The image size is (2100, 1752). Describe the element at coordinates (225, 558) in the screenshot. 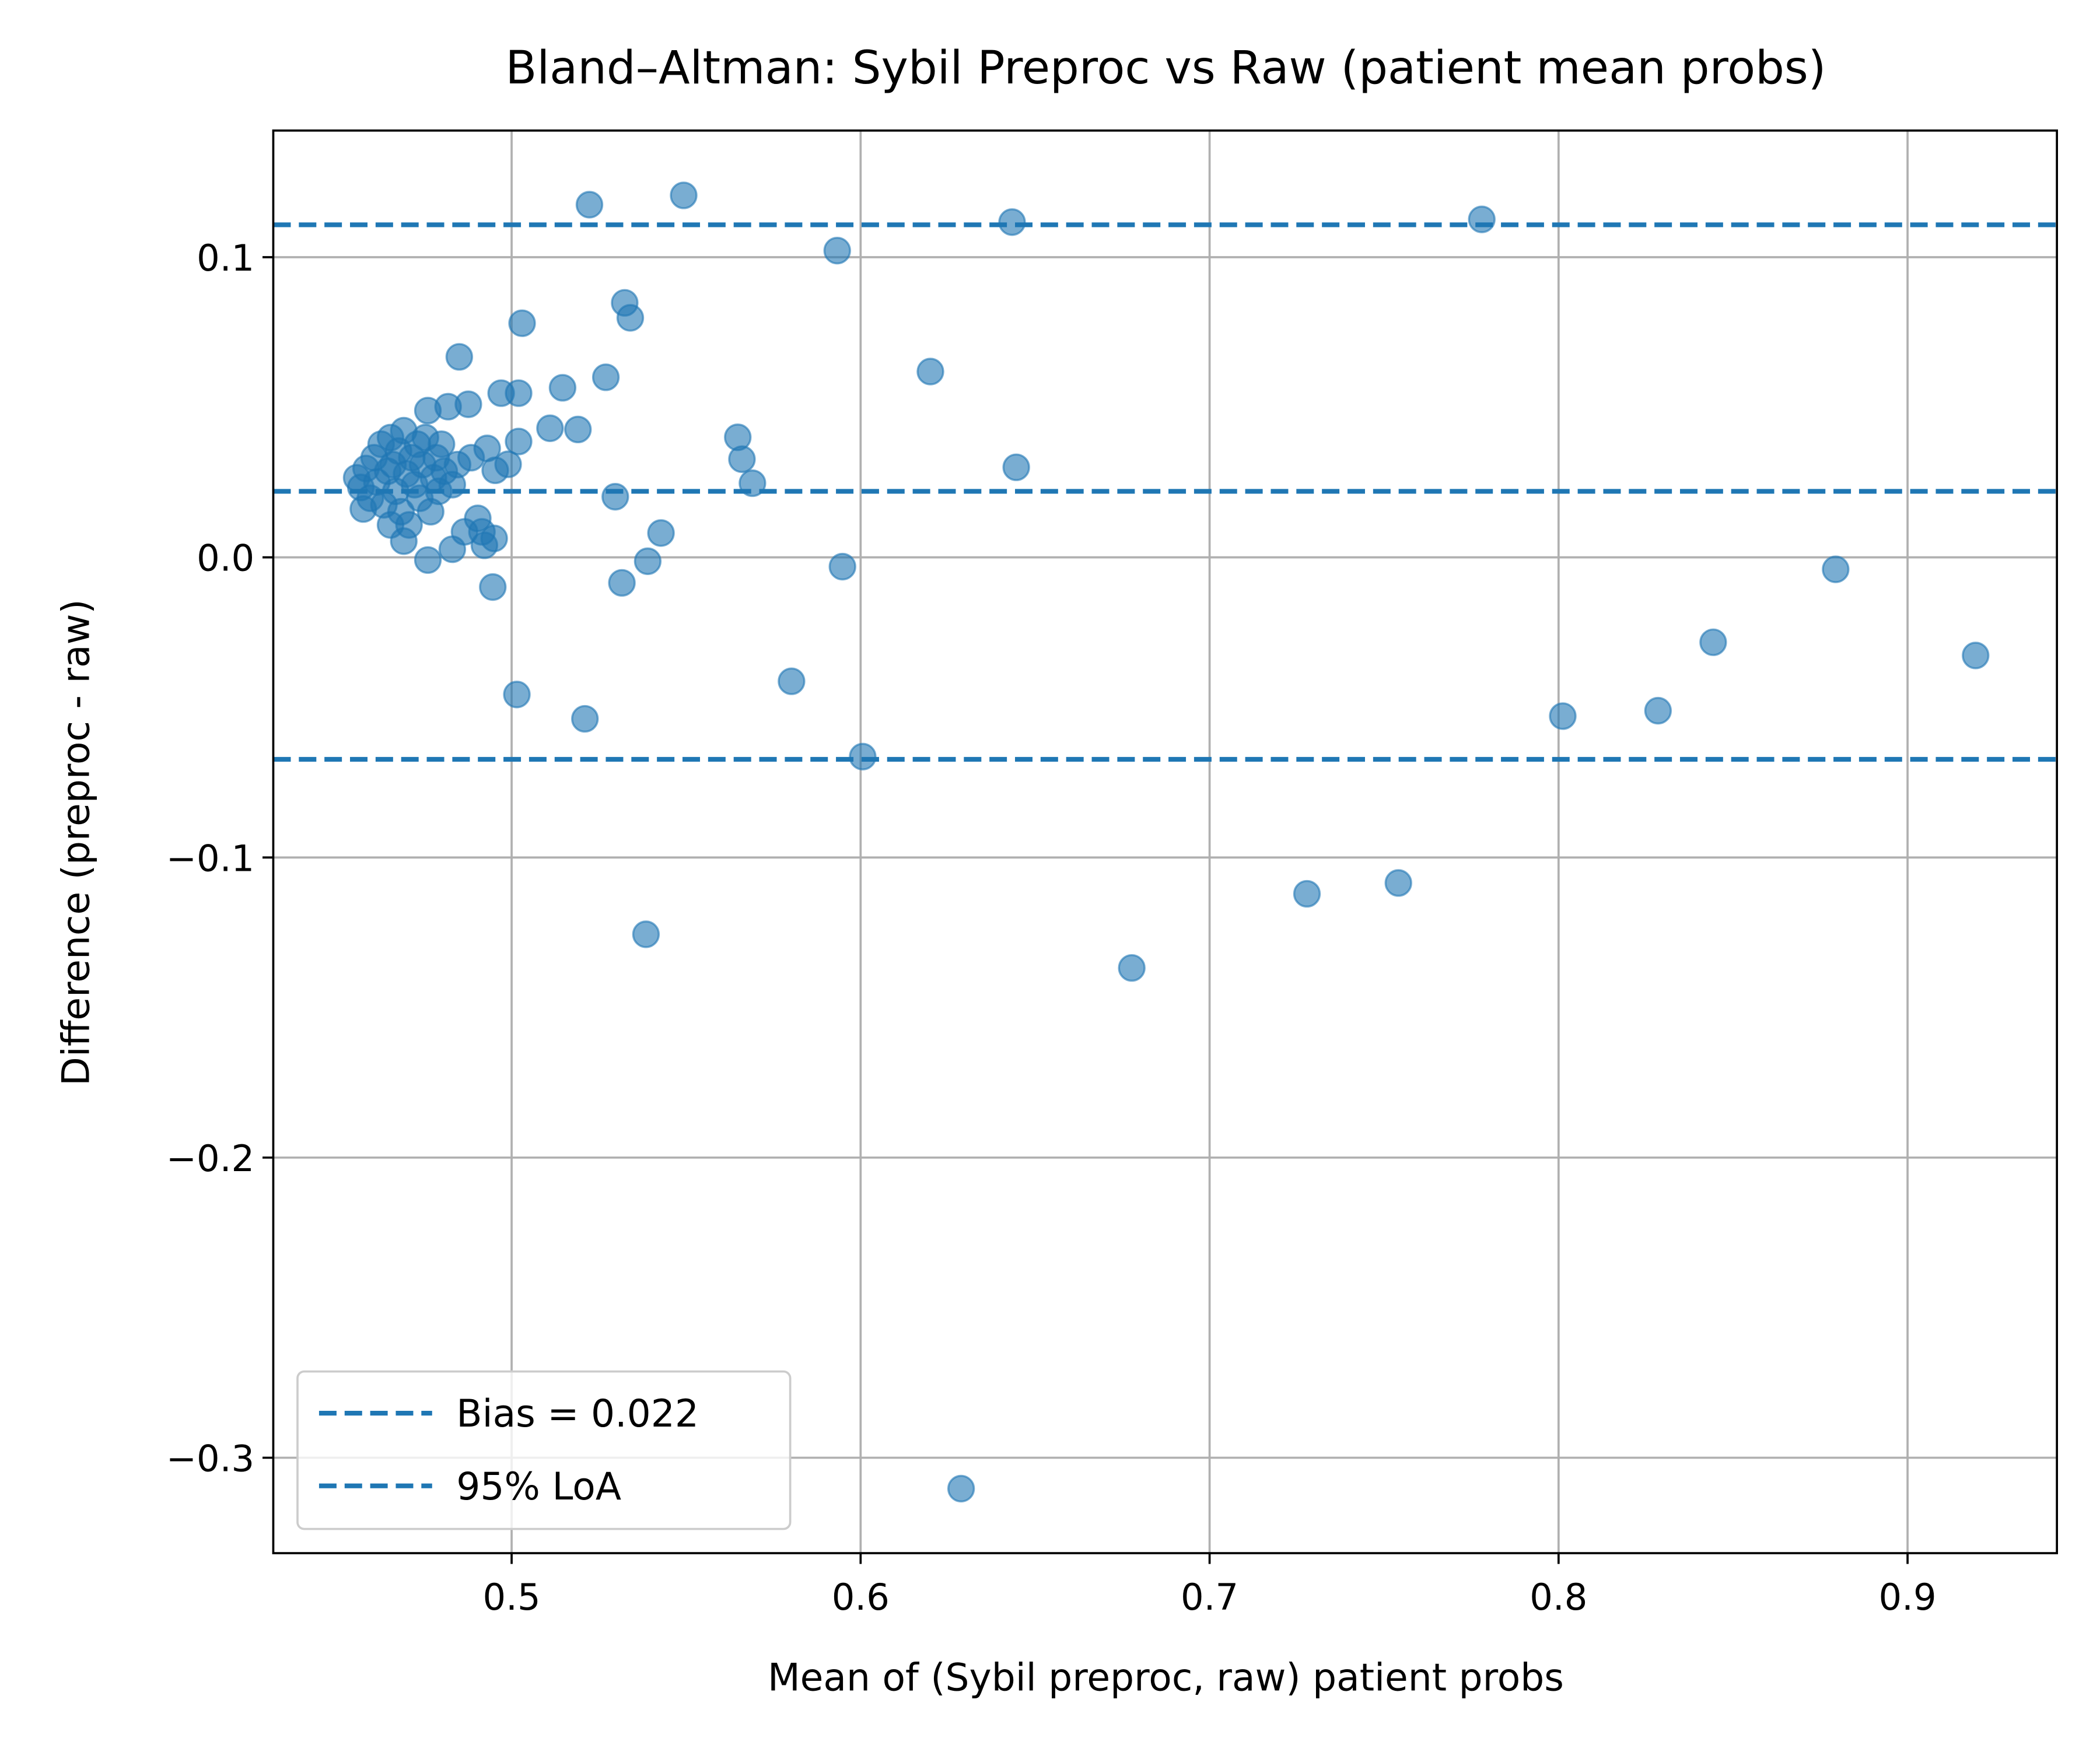

I see `y-tick-label: 0.0` at that location.